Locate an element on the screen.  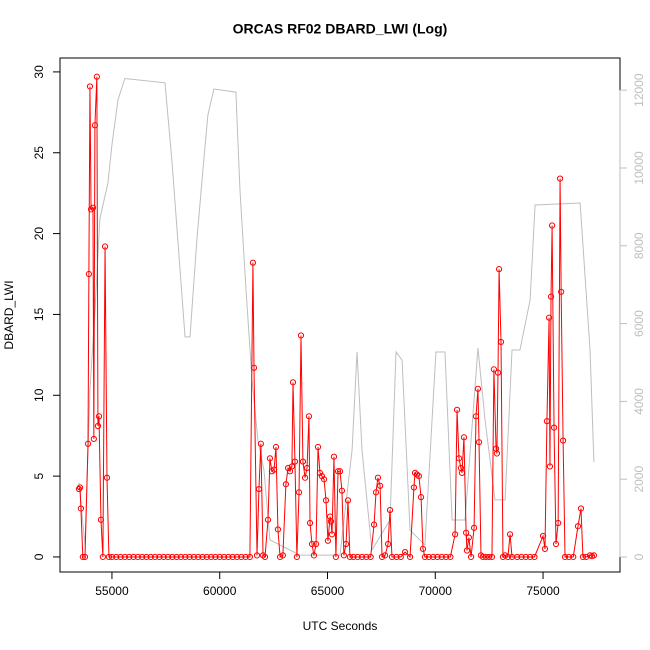
x-tick-label: 70000 is located at coordinates (436, 591).